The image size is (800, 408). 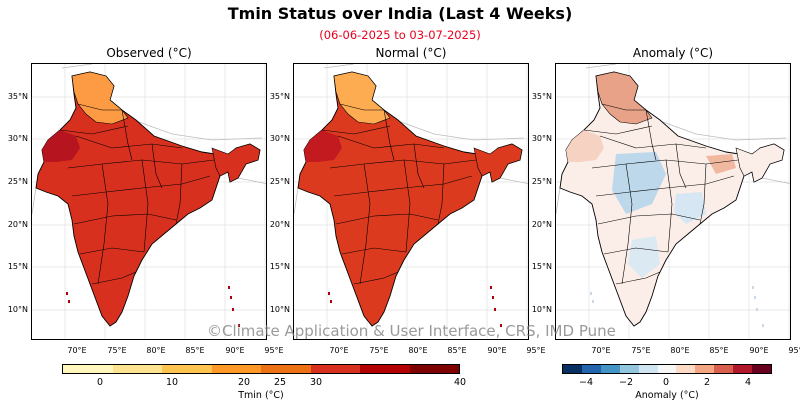 What do you see at coordinates (666, 382) in the screenshot?
I see `colorbar-anomaly-tick: 0` at bounding box center [666, 382].